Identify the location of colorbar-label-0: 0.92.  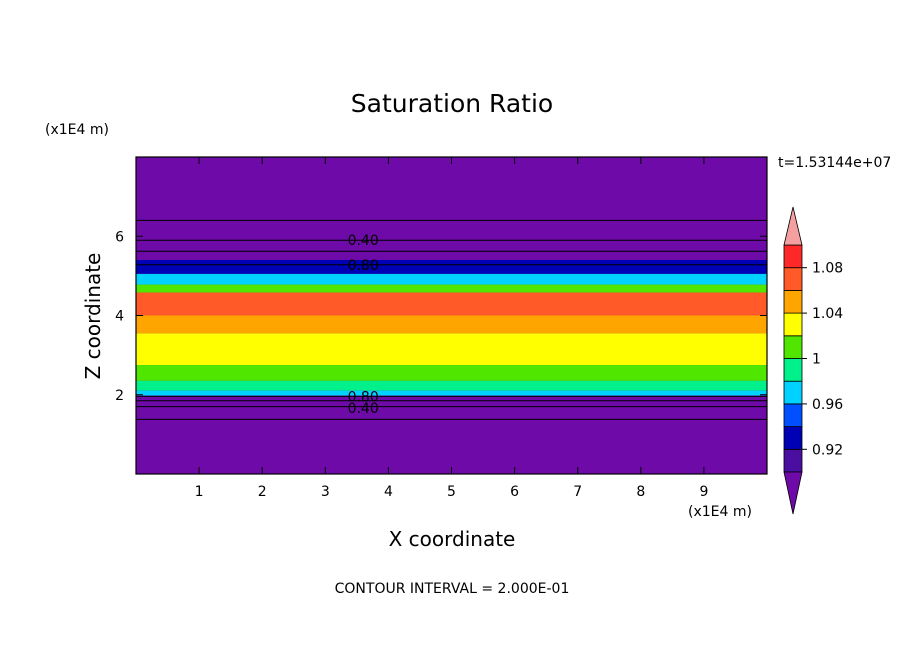
(827, 450).